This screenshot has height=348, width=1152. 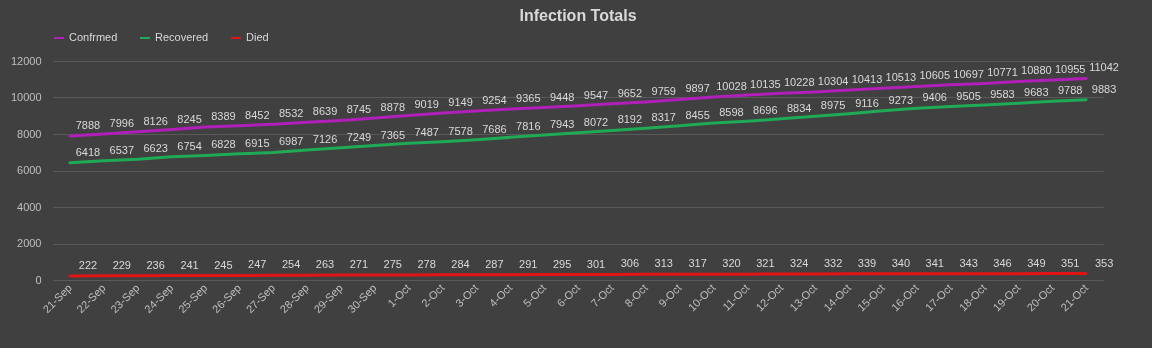 What do you see at coordinates (1104, 67) in the screenshot?
I see `data-label: 11042` at bounding box center [1104, 67].